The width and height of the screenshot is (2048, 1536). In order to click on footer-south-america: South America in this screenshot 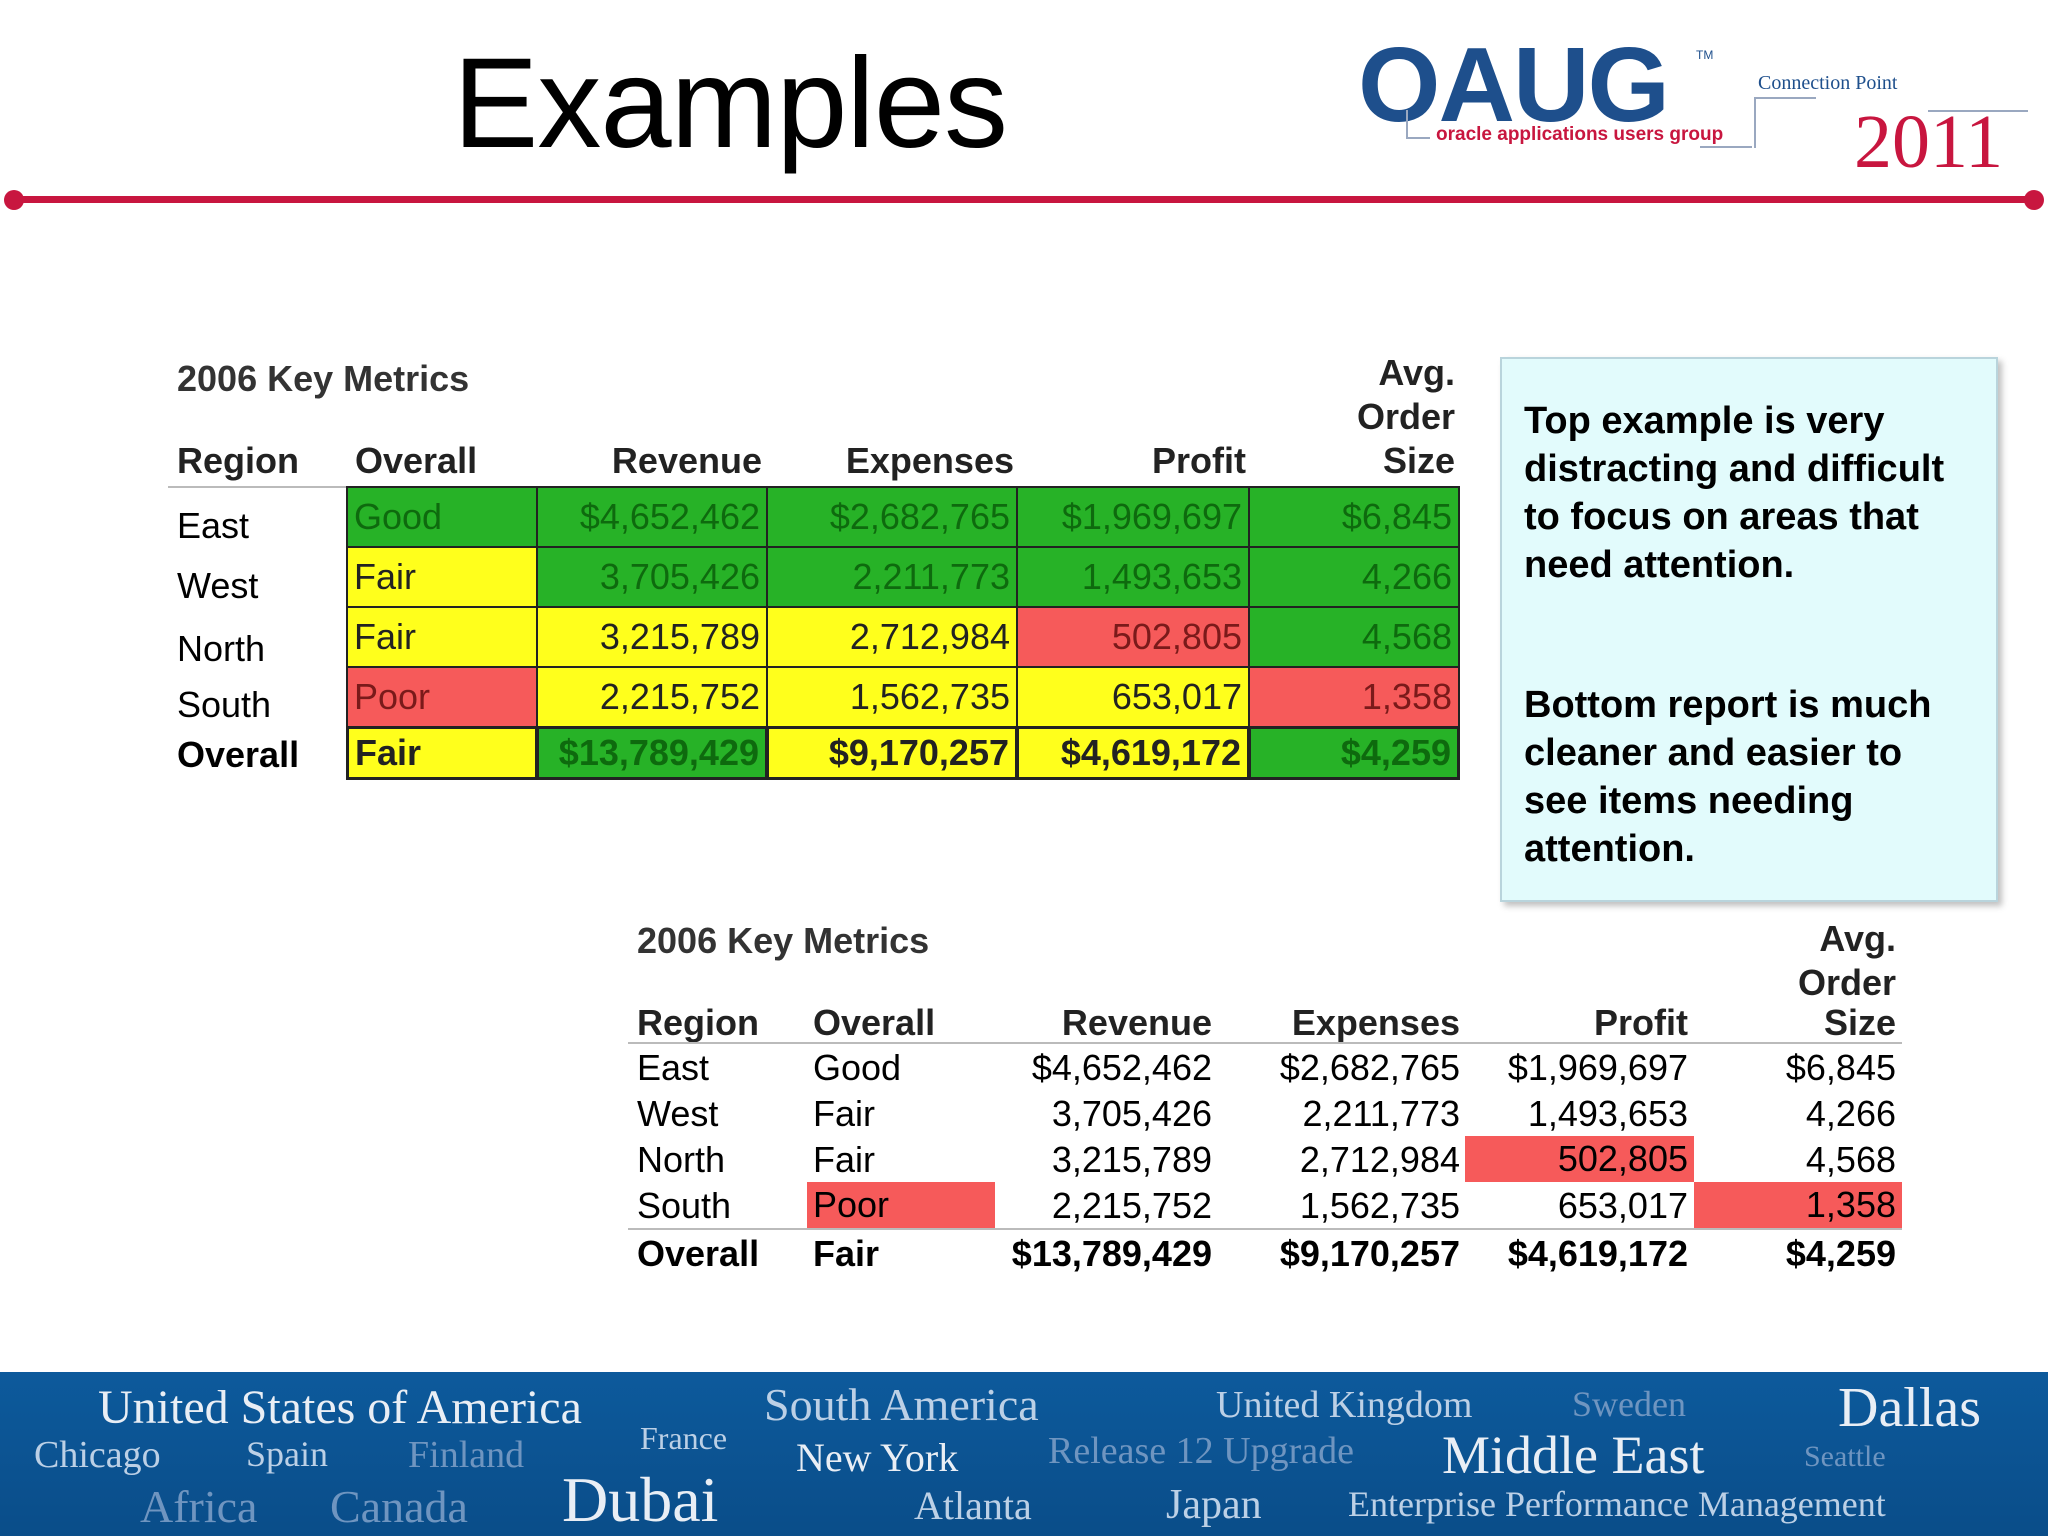, I will do `click(901, 1404)`.